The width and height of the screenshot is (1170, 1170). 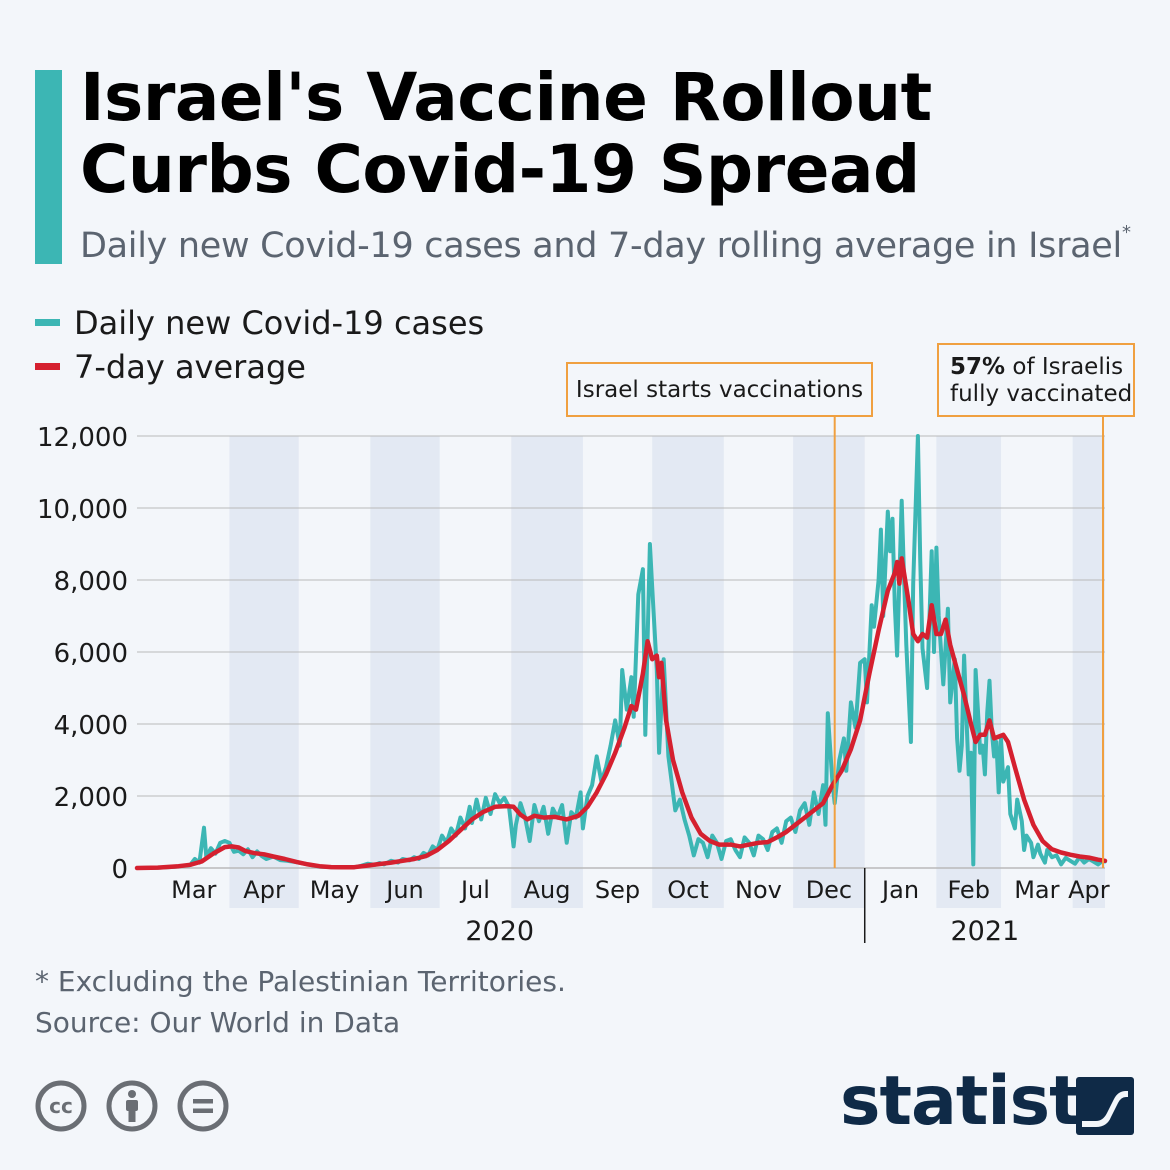 I want to click on y-tick-label-10000: 10,000, so click(x=82, y=510).